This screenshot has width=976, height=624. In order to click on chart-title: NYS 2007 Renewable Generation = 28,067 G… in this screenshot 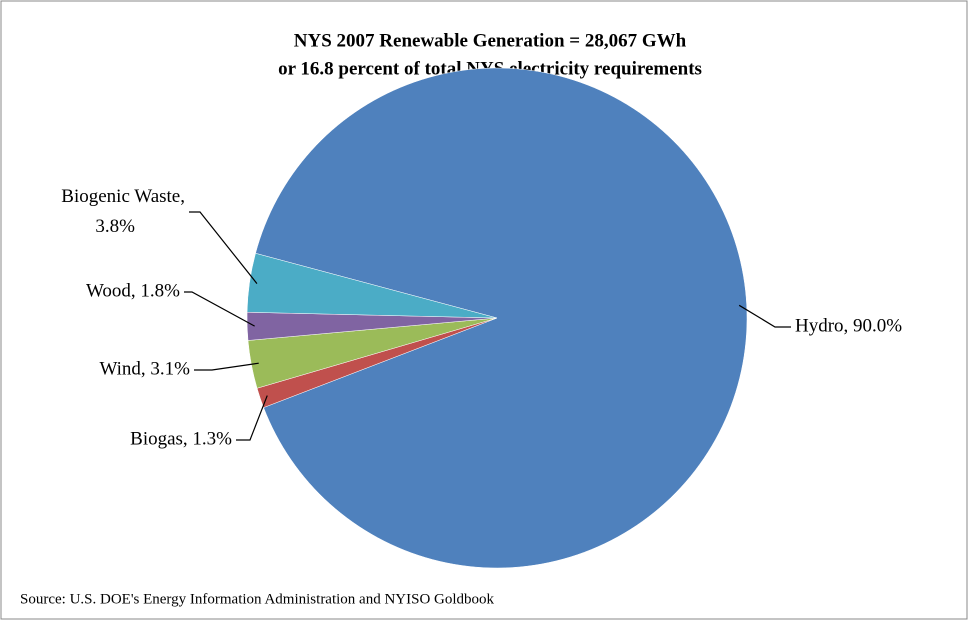, I will do `click(490, 40)`.